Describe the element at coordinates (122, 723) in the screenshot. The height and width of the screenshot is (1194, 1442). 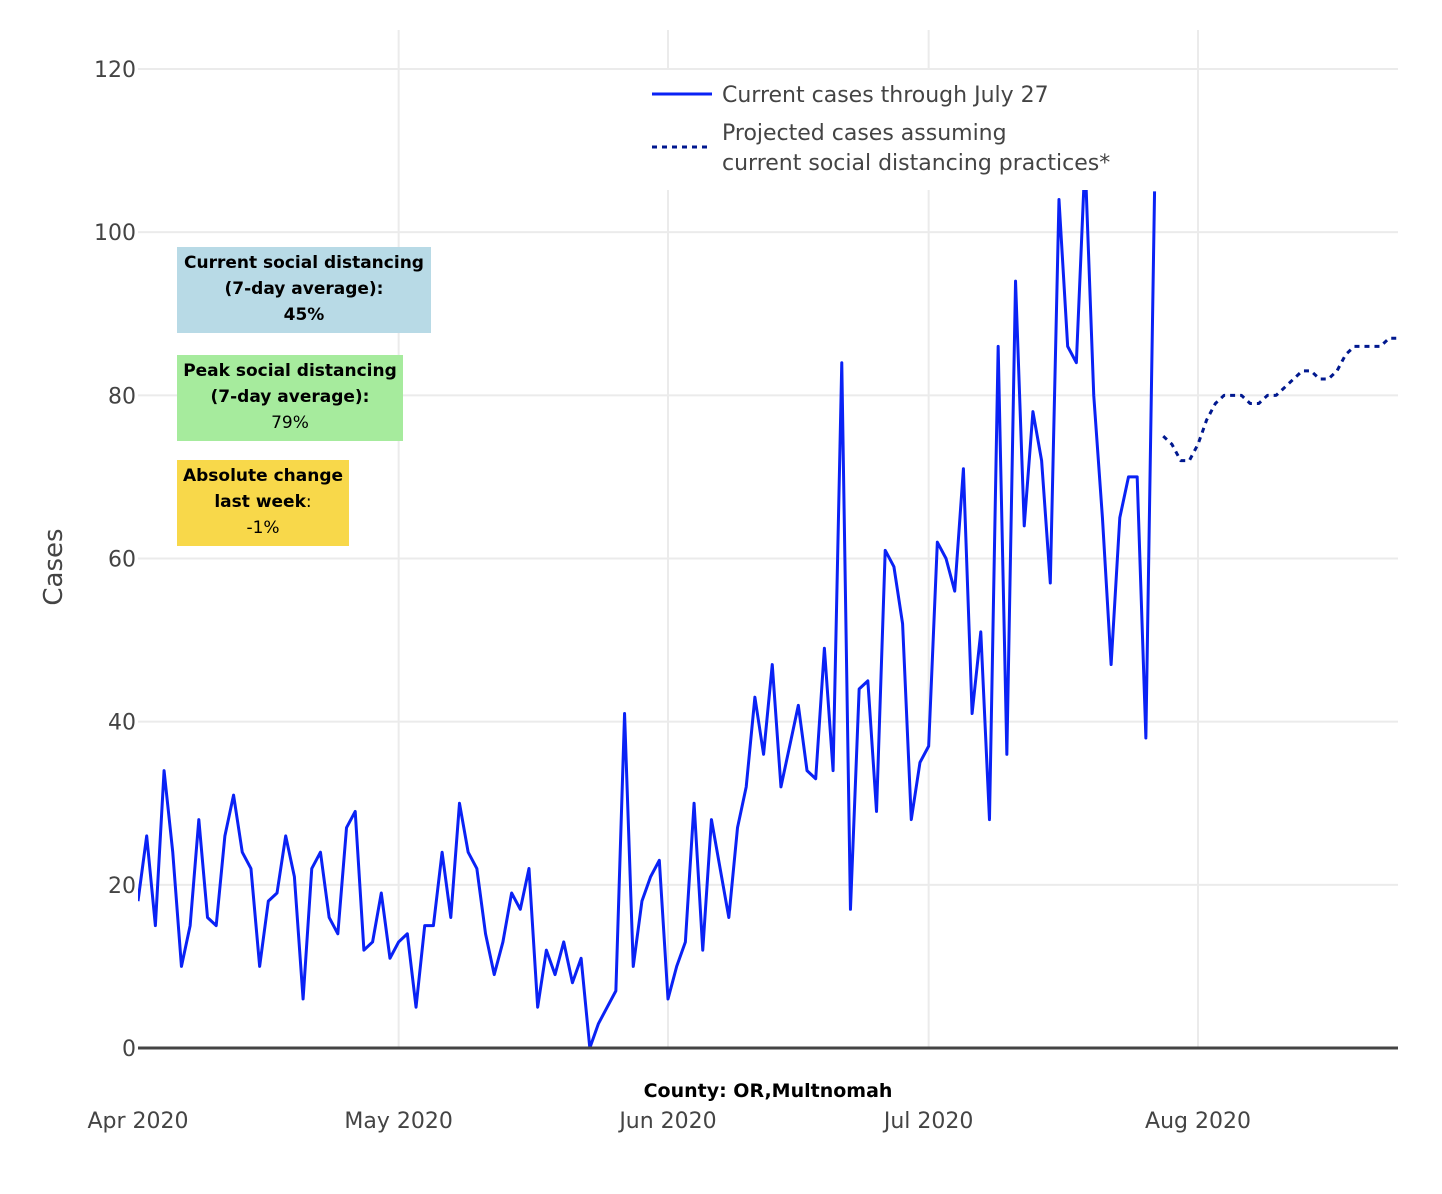
I see `y-tick-label: 40` at that location.